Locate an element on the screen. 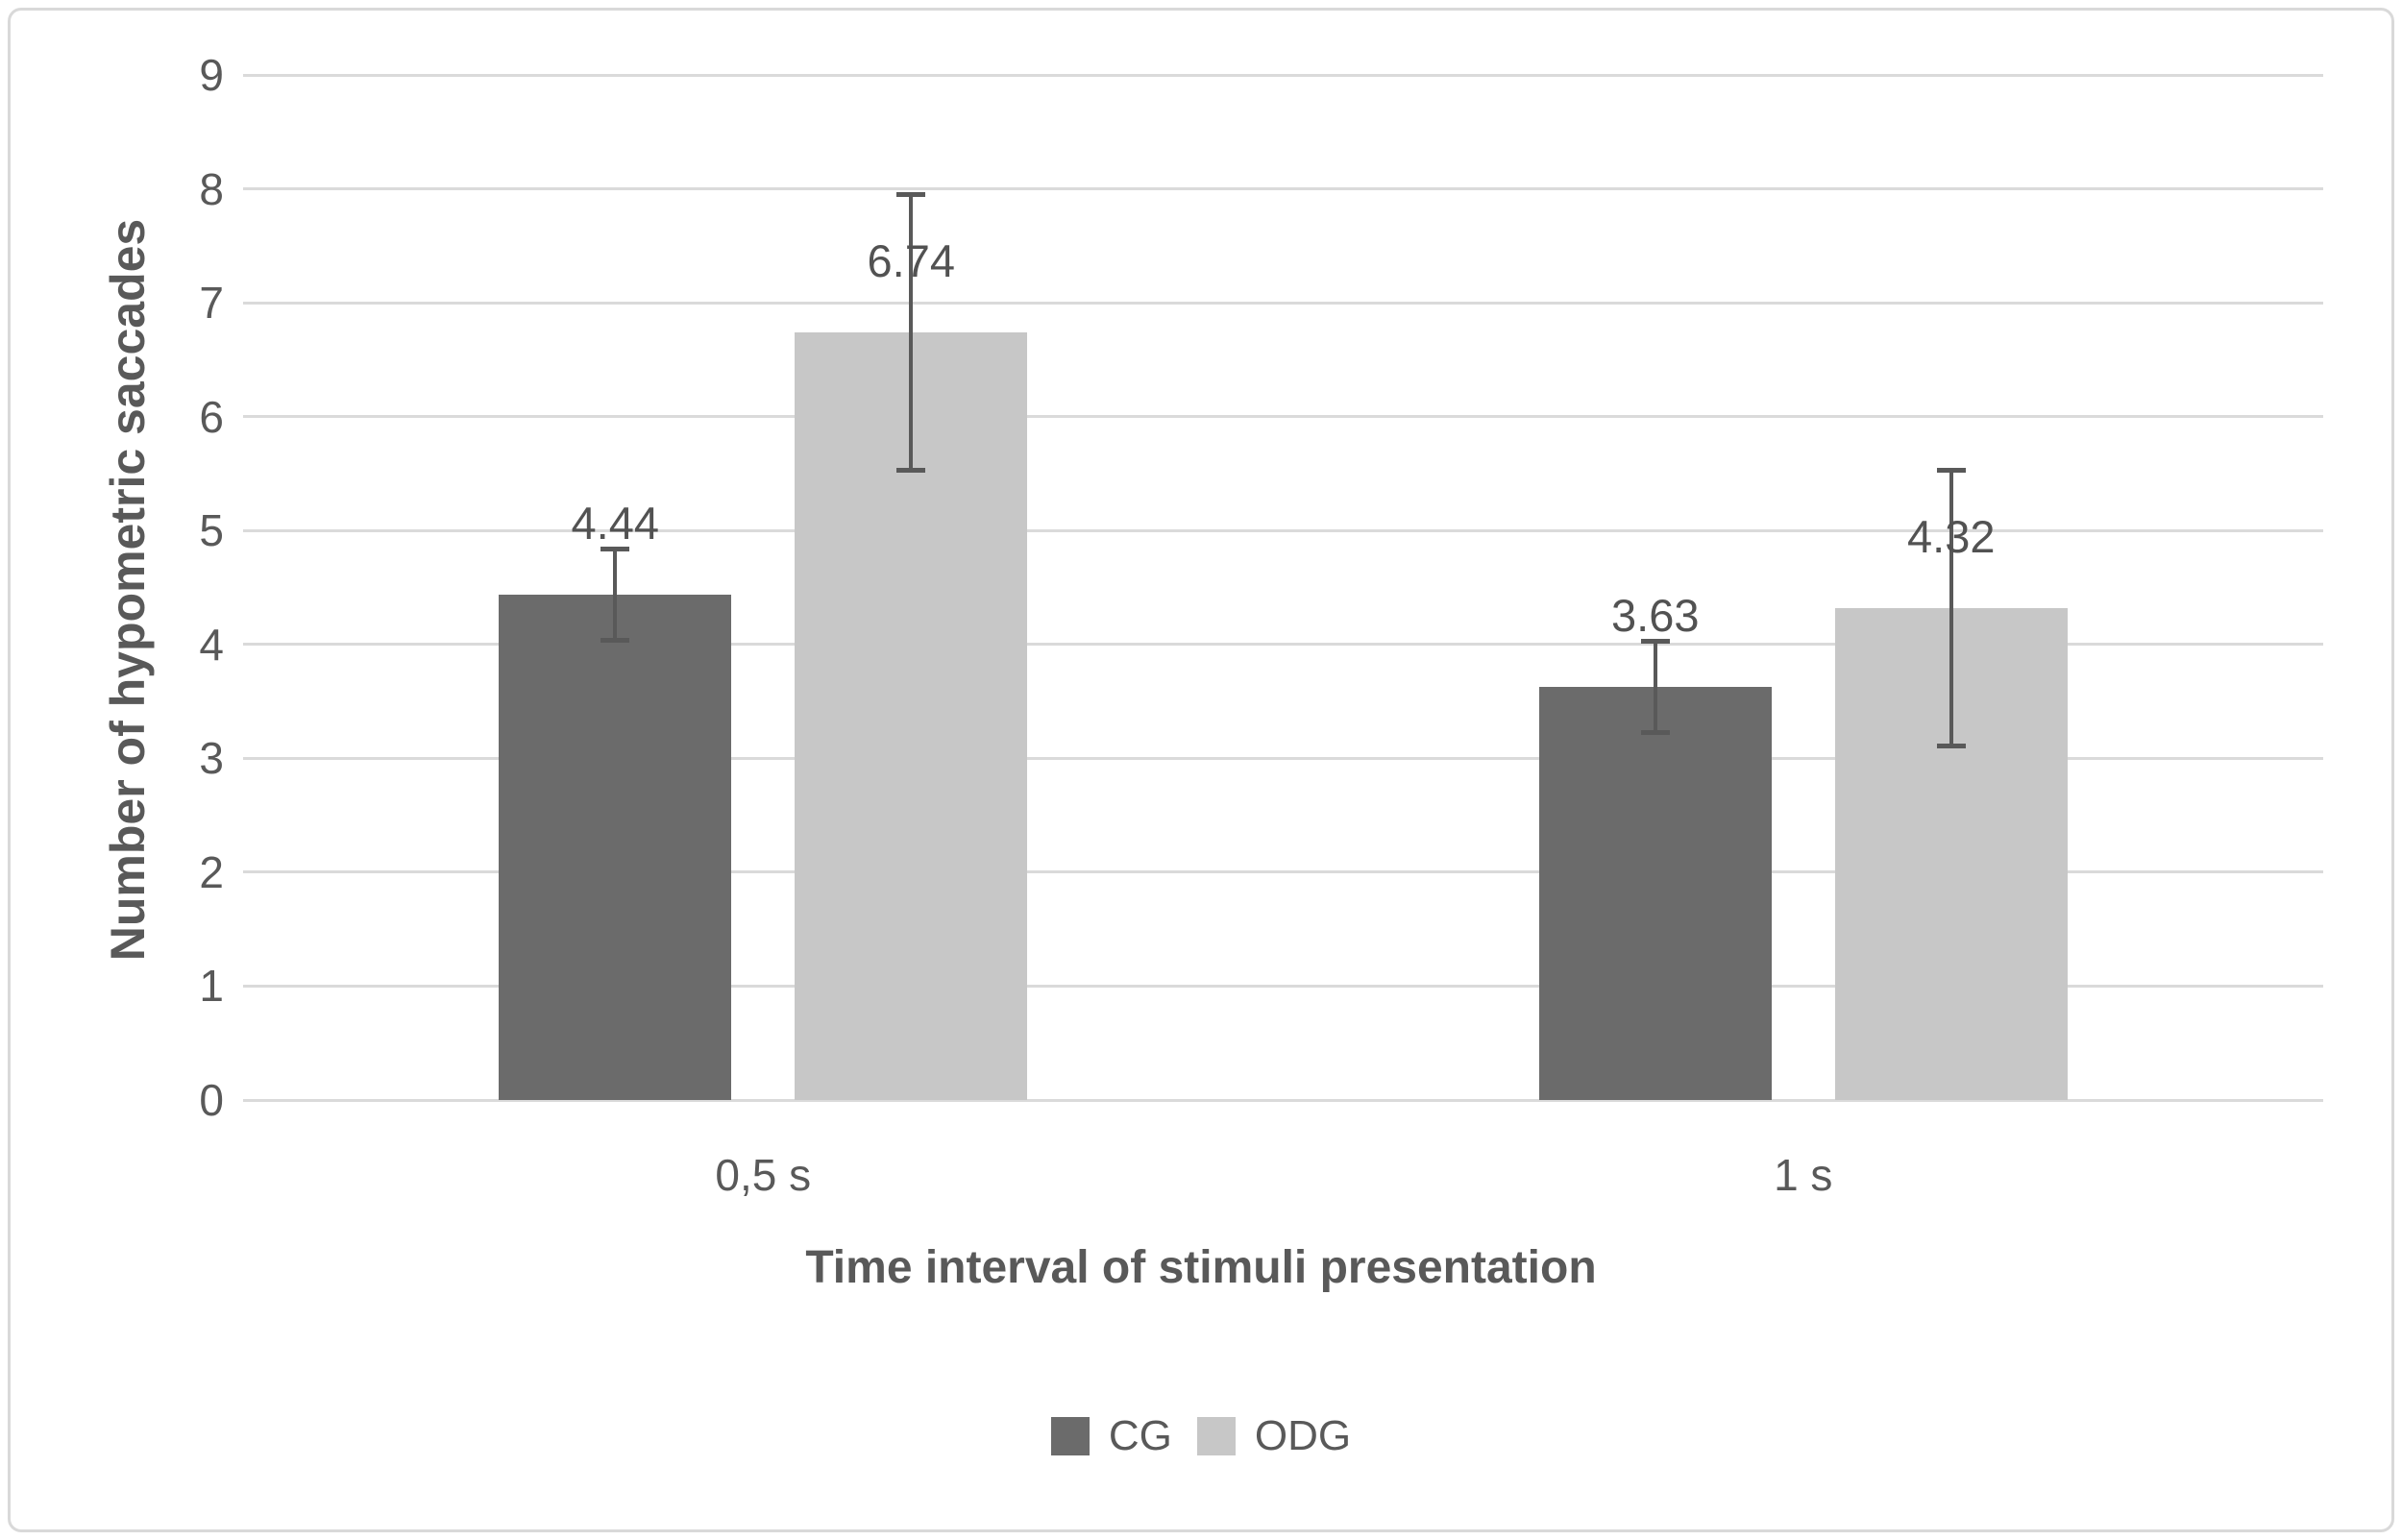  category-label: 0,5 s is located at coordinates (763, 1175).